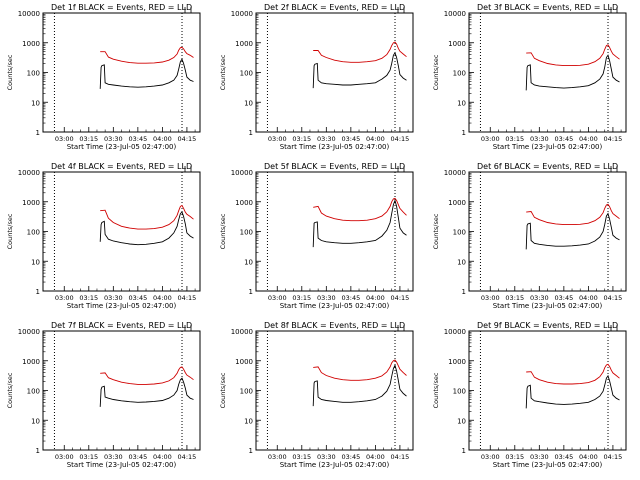 Image resolution: width=640 pixels, height=480 pixels. I want to click on chart-title: Det 3f BLACK = Events, RED = LLD, so click(547, 7).